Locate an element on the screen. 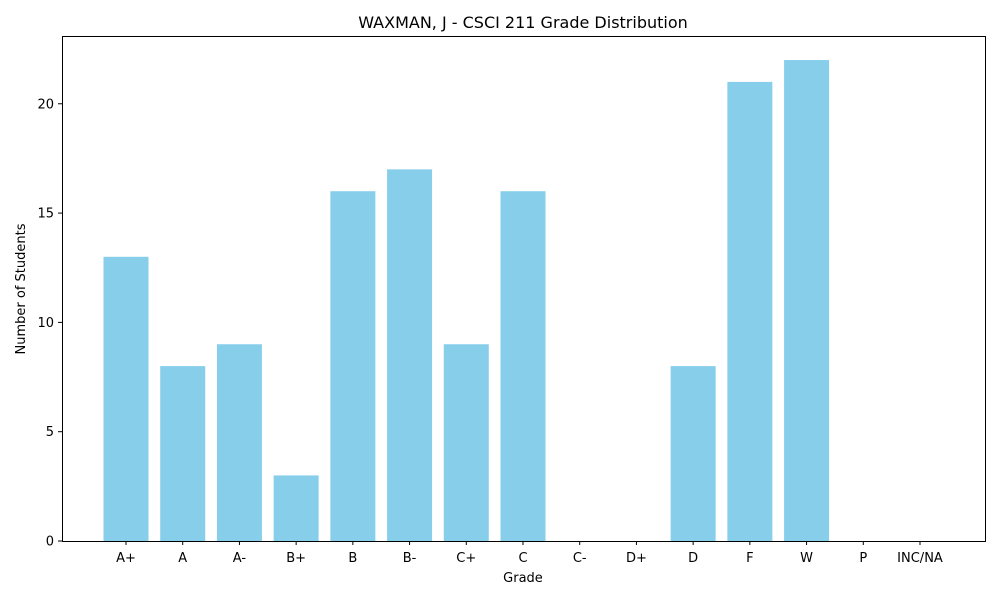 This screenshot has width=1000, height=600. x-tick-label: W is located at coordinates (806, 558).